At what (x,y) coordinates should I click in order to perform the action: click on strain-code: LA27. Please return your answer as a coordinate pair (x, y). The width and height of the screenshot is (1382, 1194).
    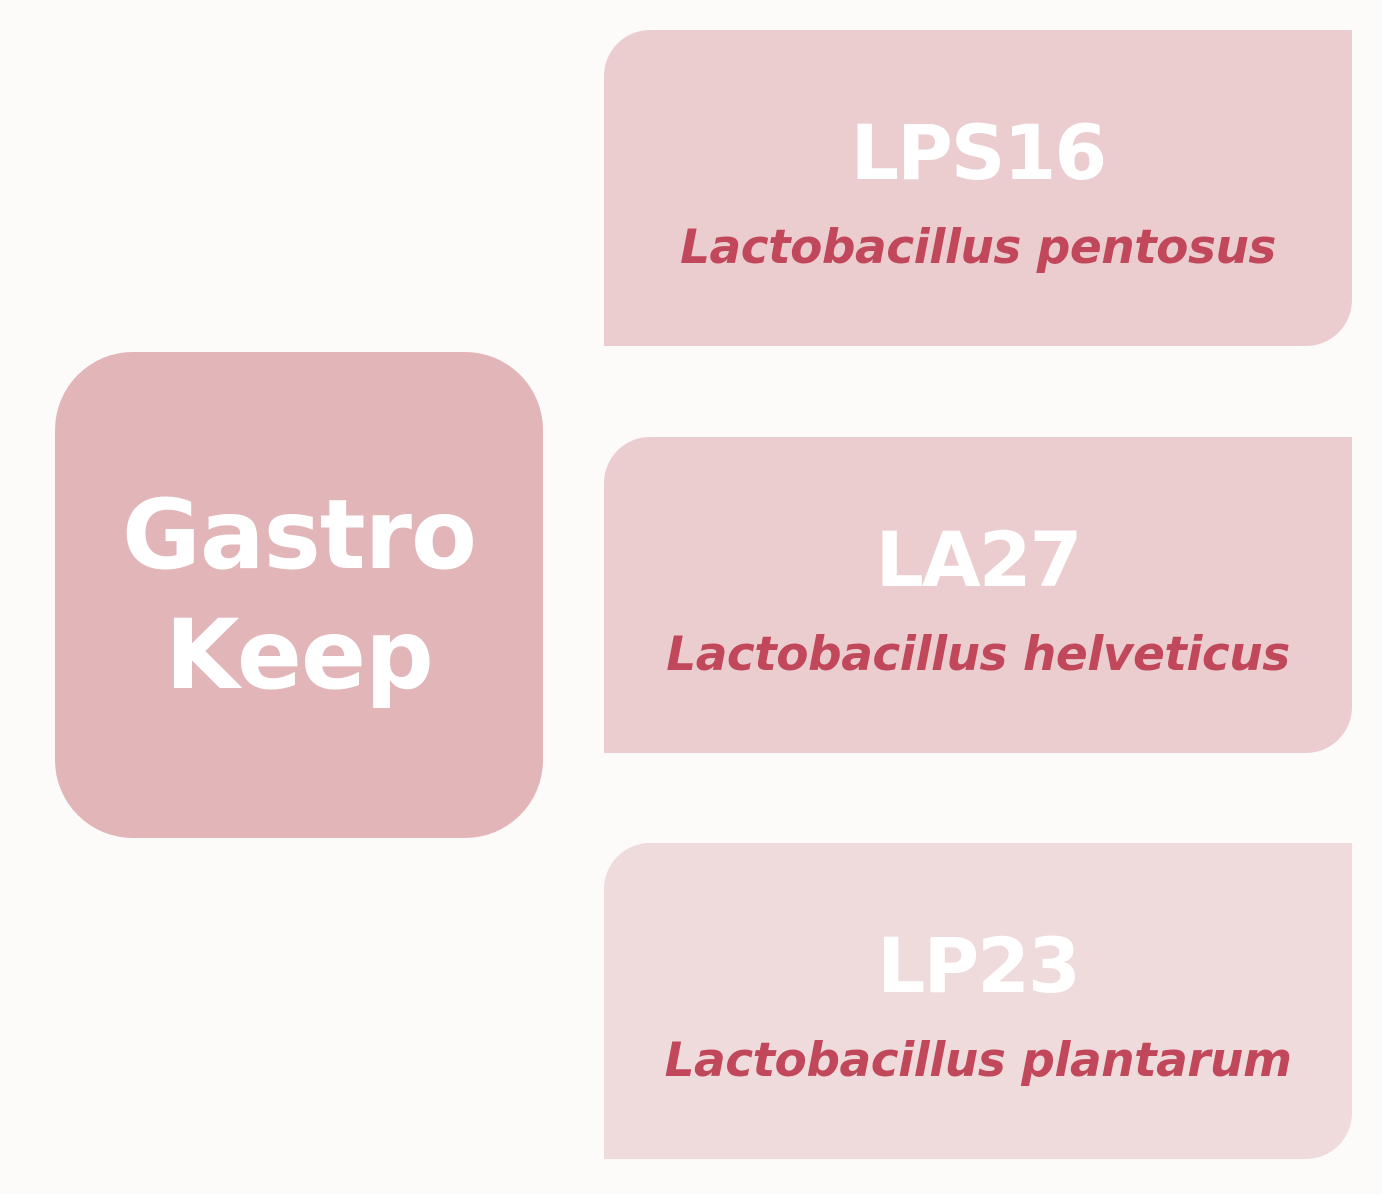
    Looking at the image, I should click on (978, 559).